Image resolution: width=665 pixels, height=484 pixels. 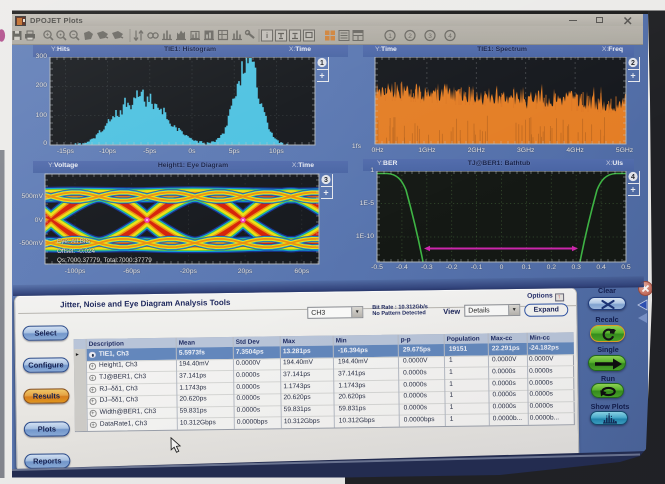 What do you see at coordinates (322, 63) in the screenshot?
I see `svg-text: 1` at bounding box center [322, 63].